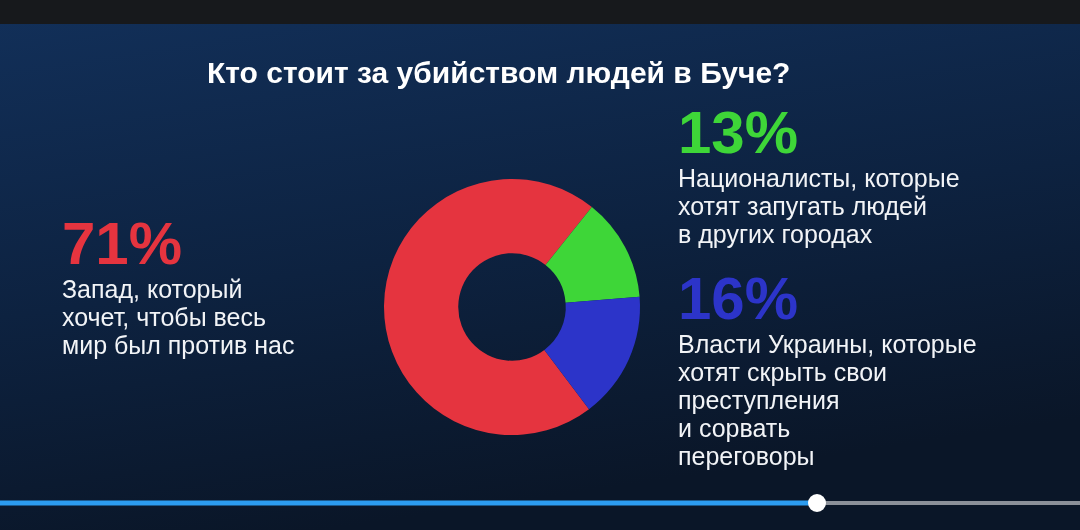  I want to click on slice-label: Власти Украины, которые хотят скрыть свои преступления и сорвать переговоры, so click(827, 400).